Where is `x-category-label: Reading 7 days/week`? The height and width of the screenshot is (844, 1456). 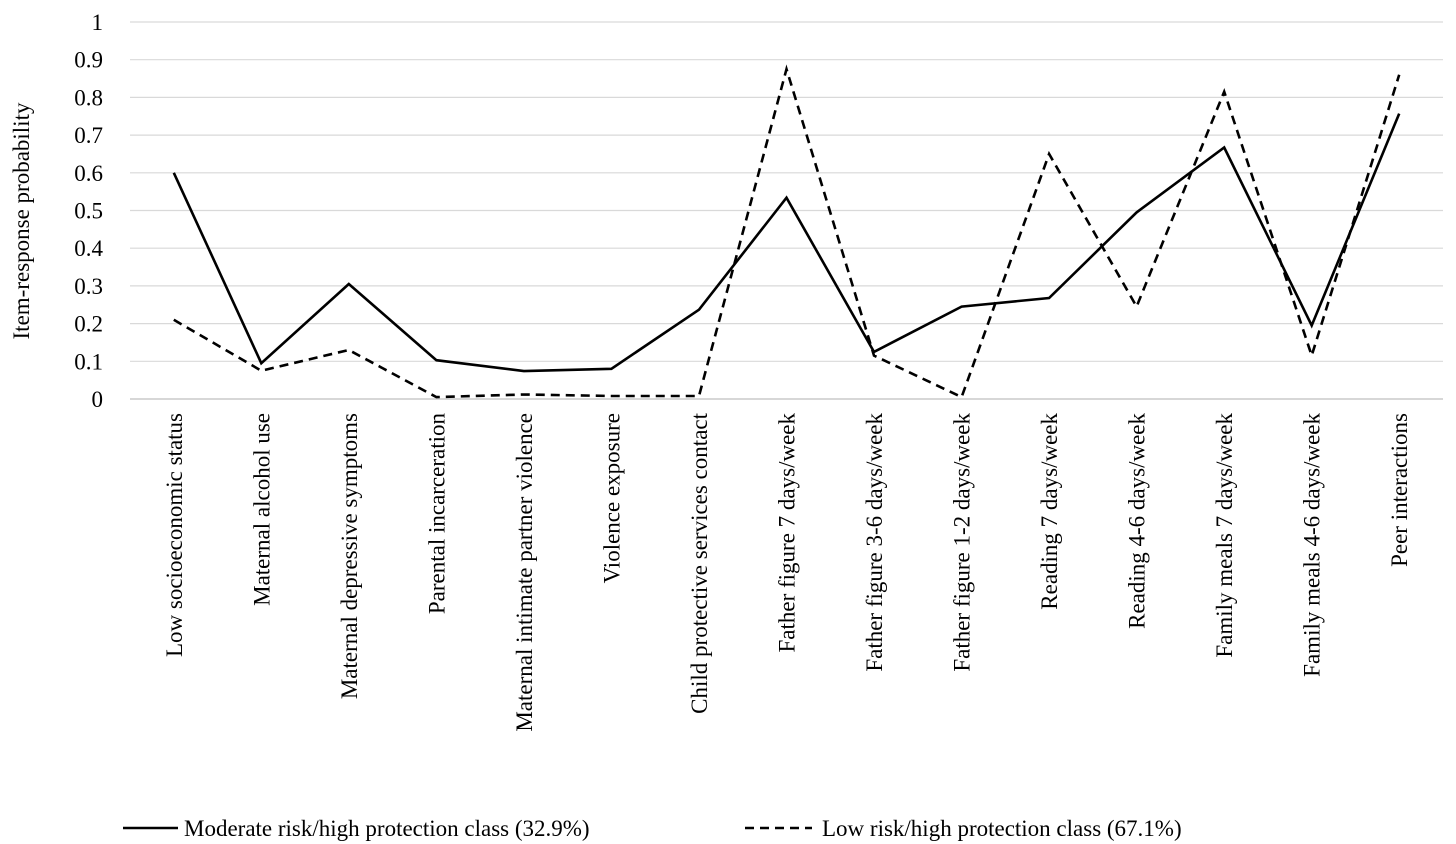
x-category-label: Reading 7 days/week is located at coordinates (1049, 511).